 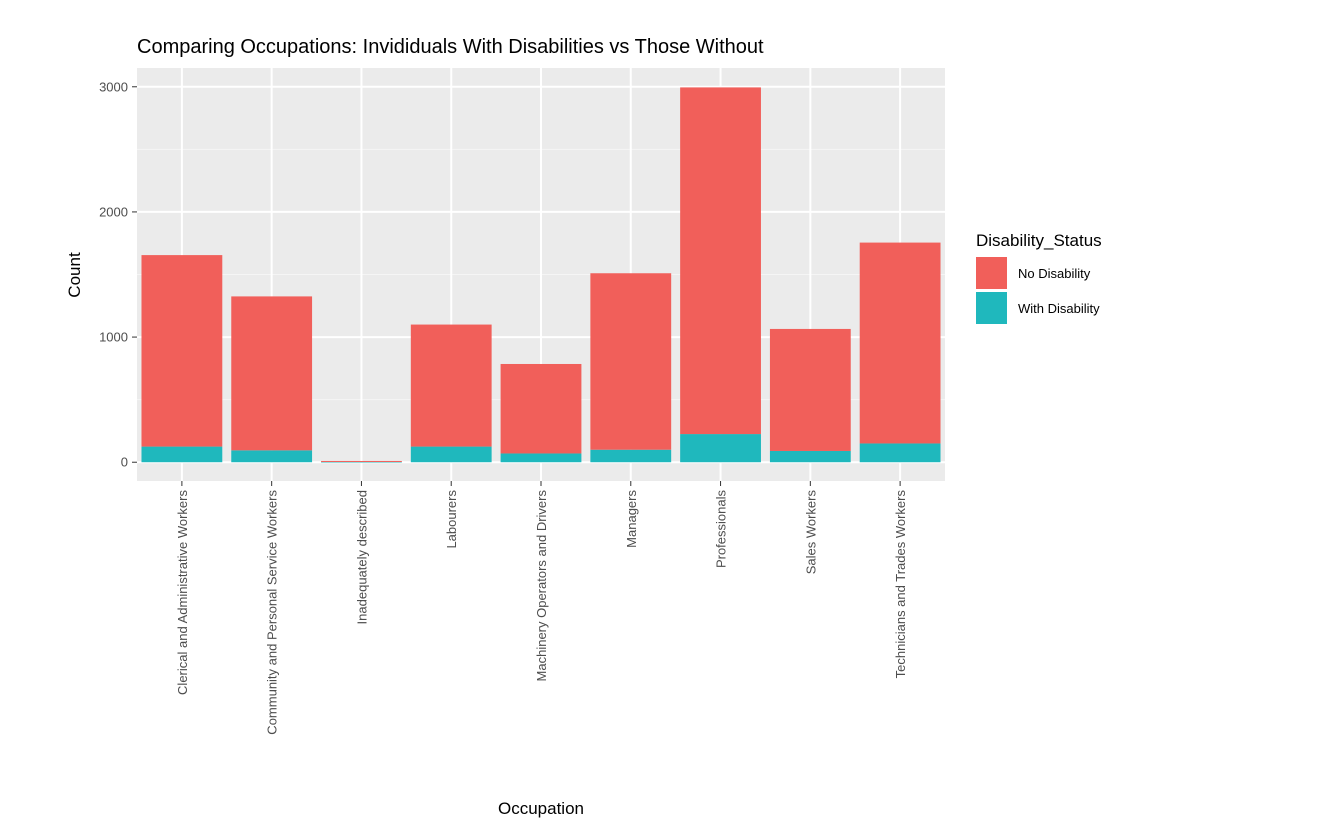 What do you see at coordinates (900, 584) in the screenshot?
I see `x-tick-label: Technicians and Trades Workers` at bounding box center [900, 584].